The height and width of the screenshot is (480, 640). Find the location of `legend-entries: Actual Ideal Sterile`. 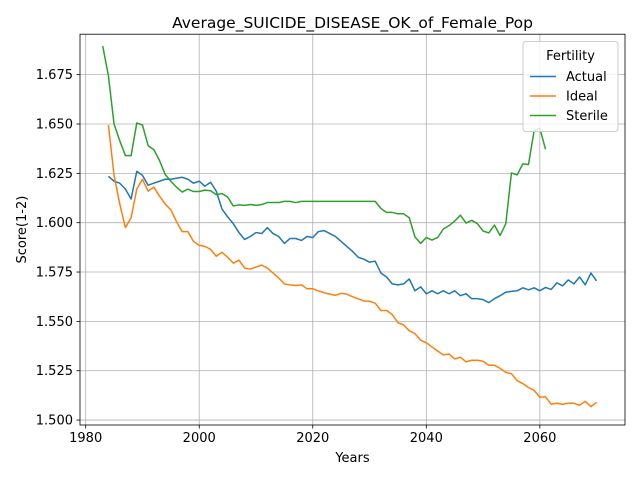

legend-entries: Actual Ideal Sterile is located at coordinates (569, 97).